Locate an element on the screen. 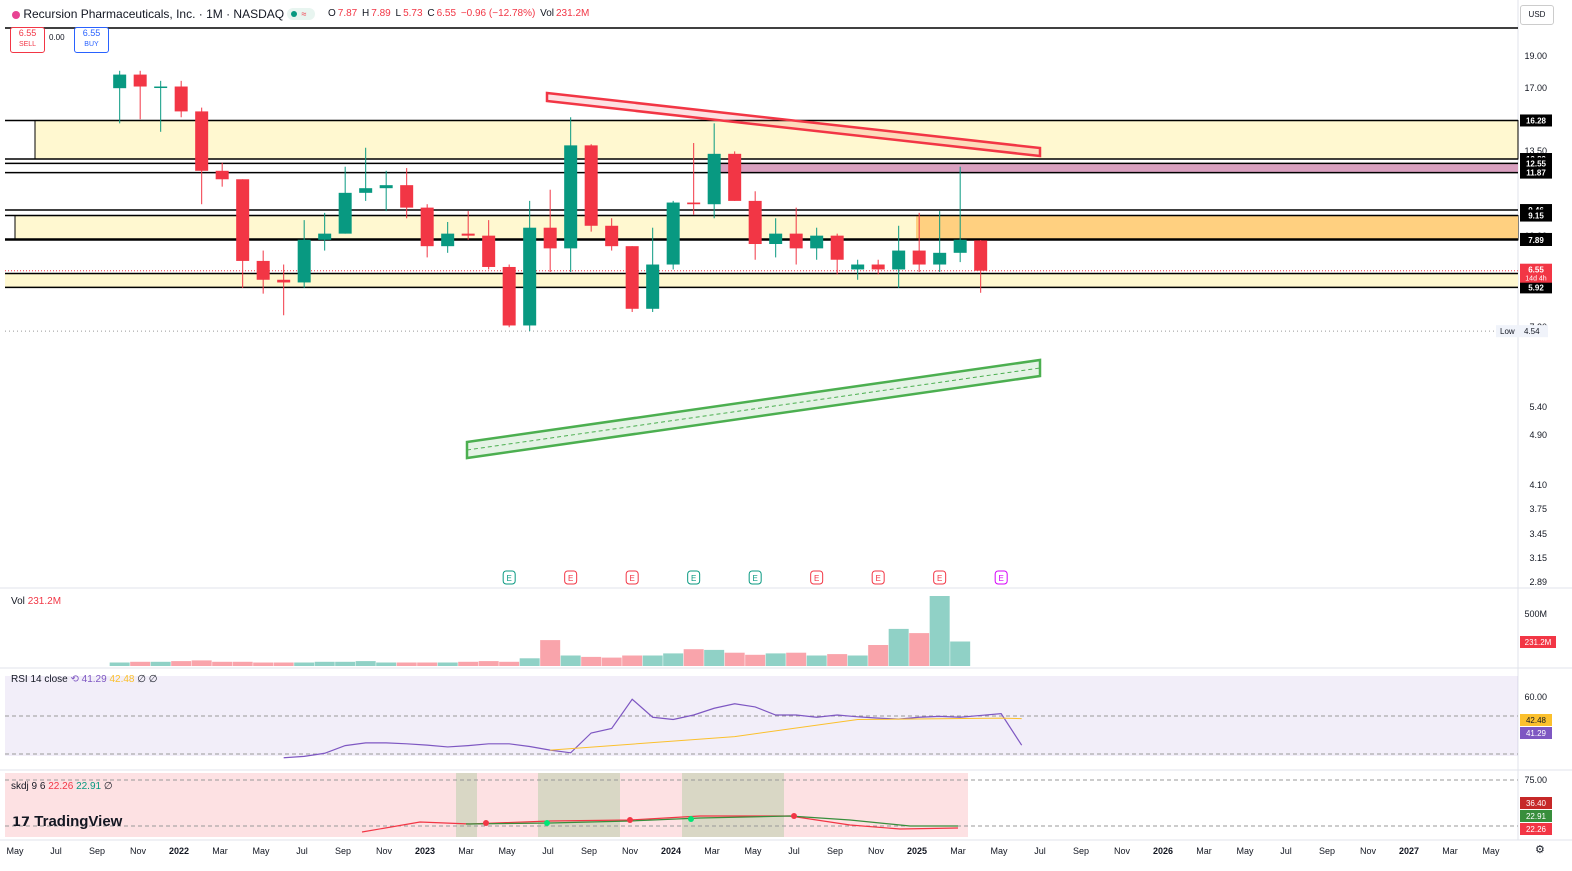  currency-selector: USD is located at coordinates (1537, 15).